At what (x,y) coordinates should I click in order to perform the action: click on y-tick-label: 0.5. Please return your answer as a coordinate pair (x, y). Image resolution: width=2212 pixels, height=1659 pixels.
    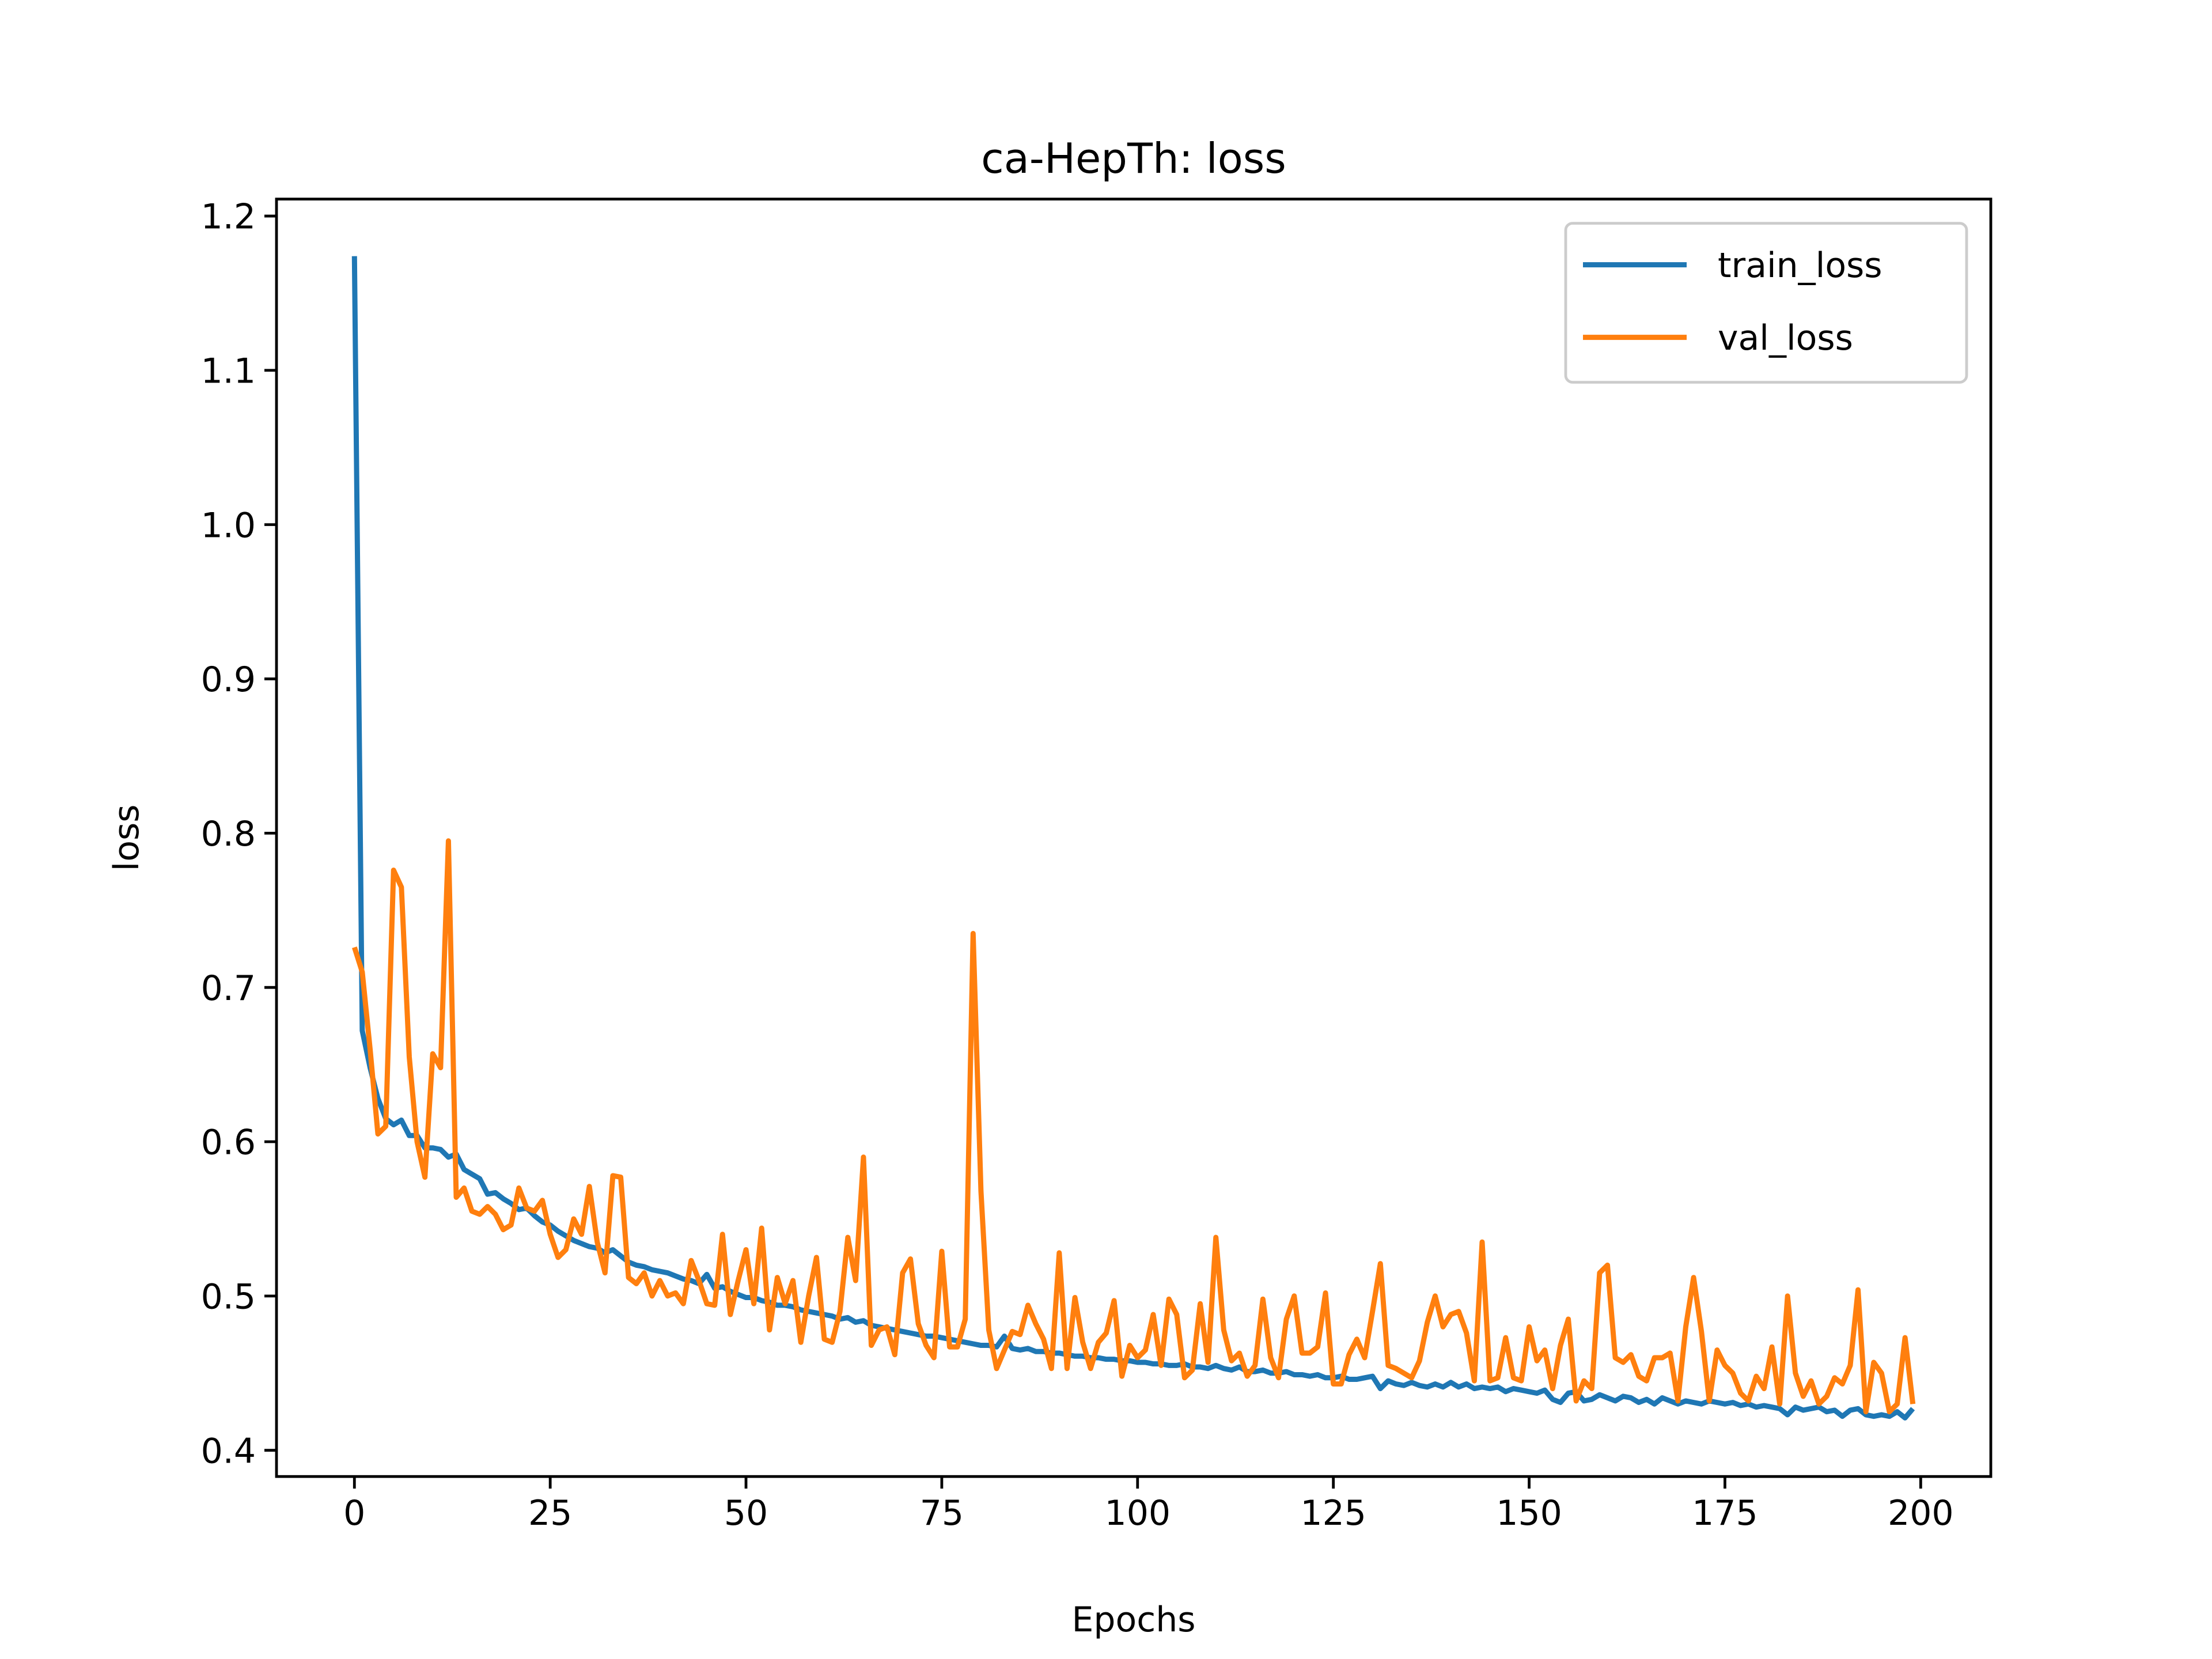
    Looking at the image, I should click on (228, 1297).